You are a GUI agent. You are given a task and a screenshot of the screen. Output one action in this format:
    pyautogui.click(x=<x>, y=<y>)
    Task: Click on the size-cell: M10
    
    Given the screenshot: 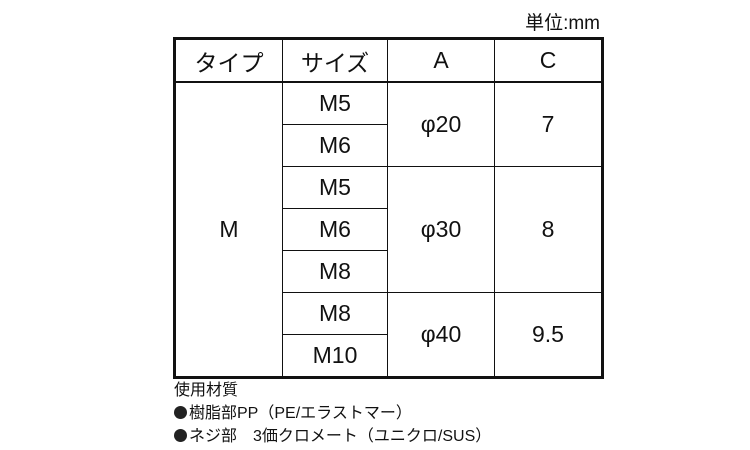 What is the action you would take?
    pyautogui.click(x=335, y=356)
    